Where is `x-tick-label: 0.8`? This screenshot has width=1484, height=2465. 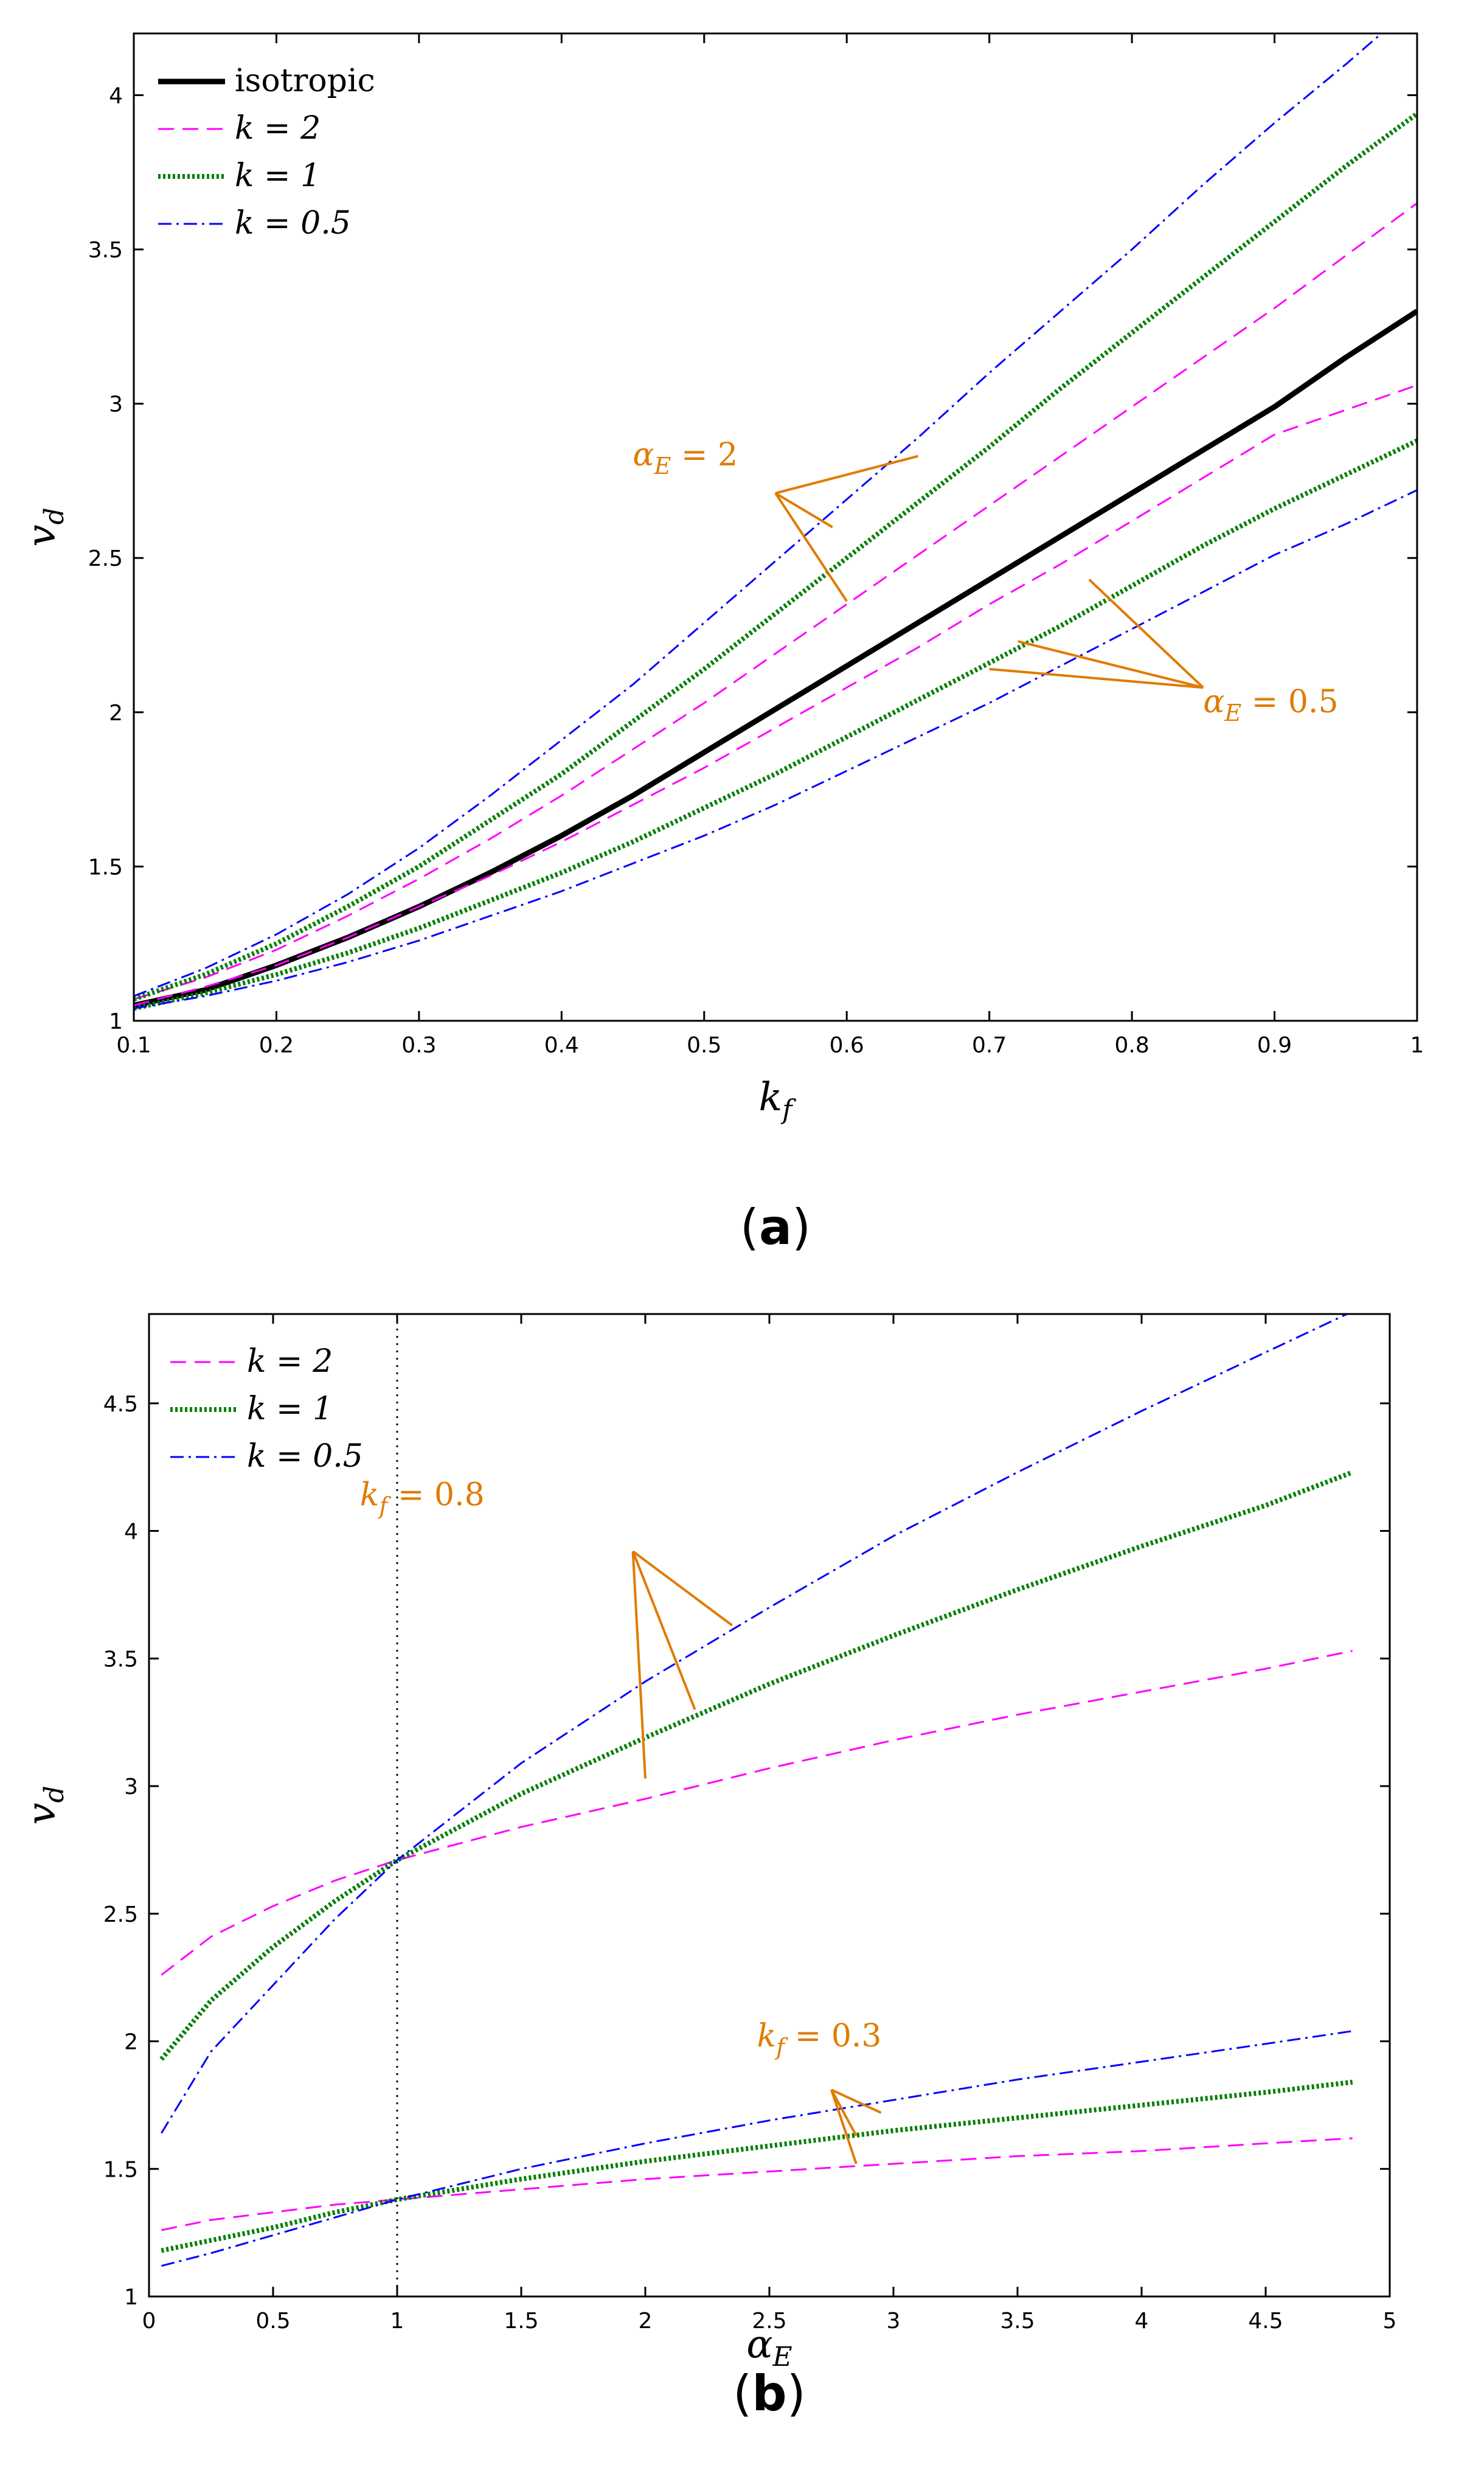 x-tick-label: 0.8 is located at coordinates (1131, 1045).